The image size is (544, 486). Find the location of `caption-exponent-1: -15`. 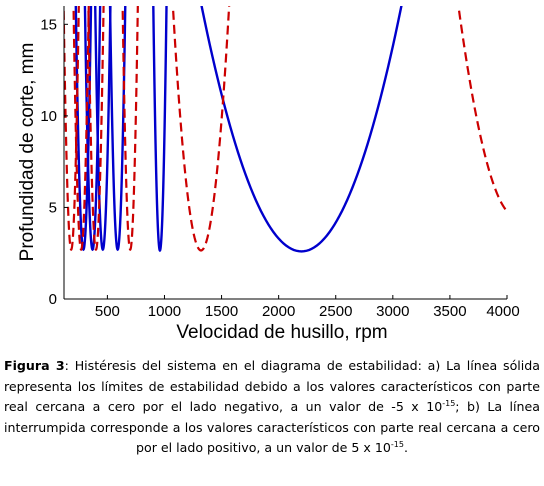

caption-exponent-1: -15 is located at coordinates (449, 403).